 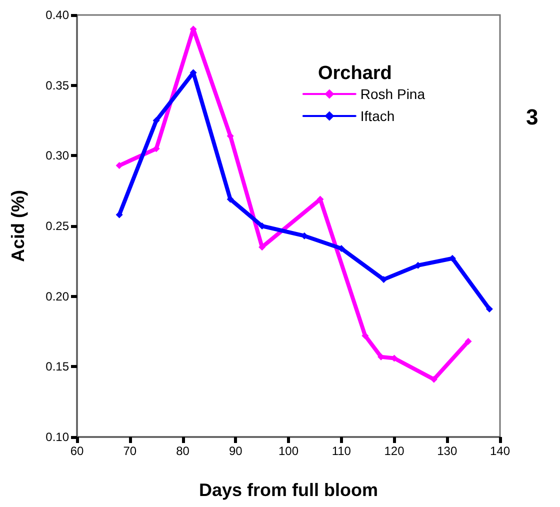 I want to click on x-axis-title: Days from full bloom, so click(x=288, y=490).